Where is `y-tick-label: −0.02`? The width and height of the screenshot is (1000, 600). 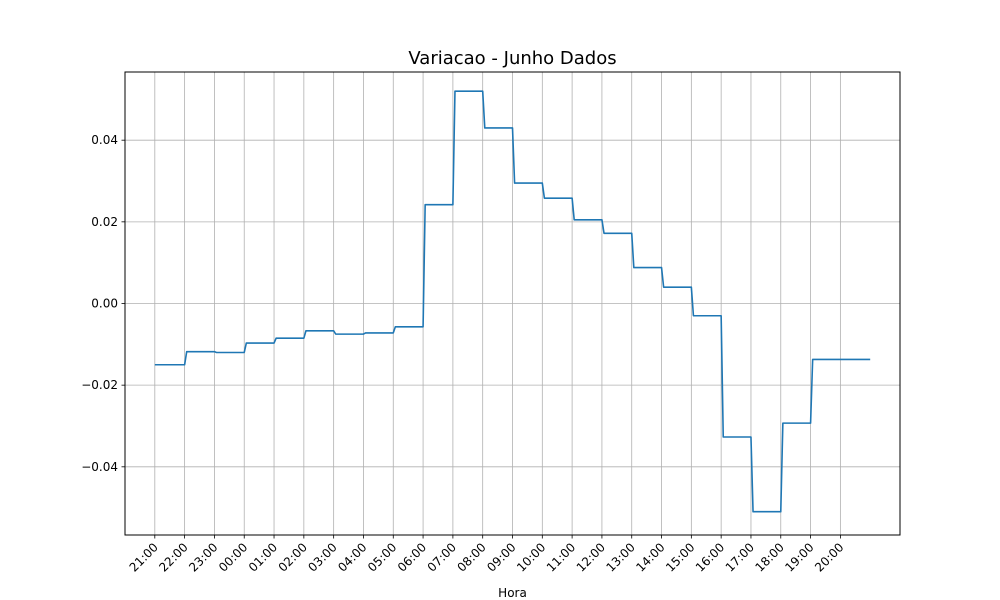
y-tick-label: −0.02 is located at coordinates (99, 385).